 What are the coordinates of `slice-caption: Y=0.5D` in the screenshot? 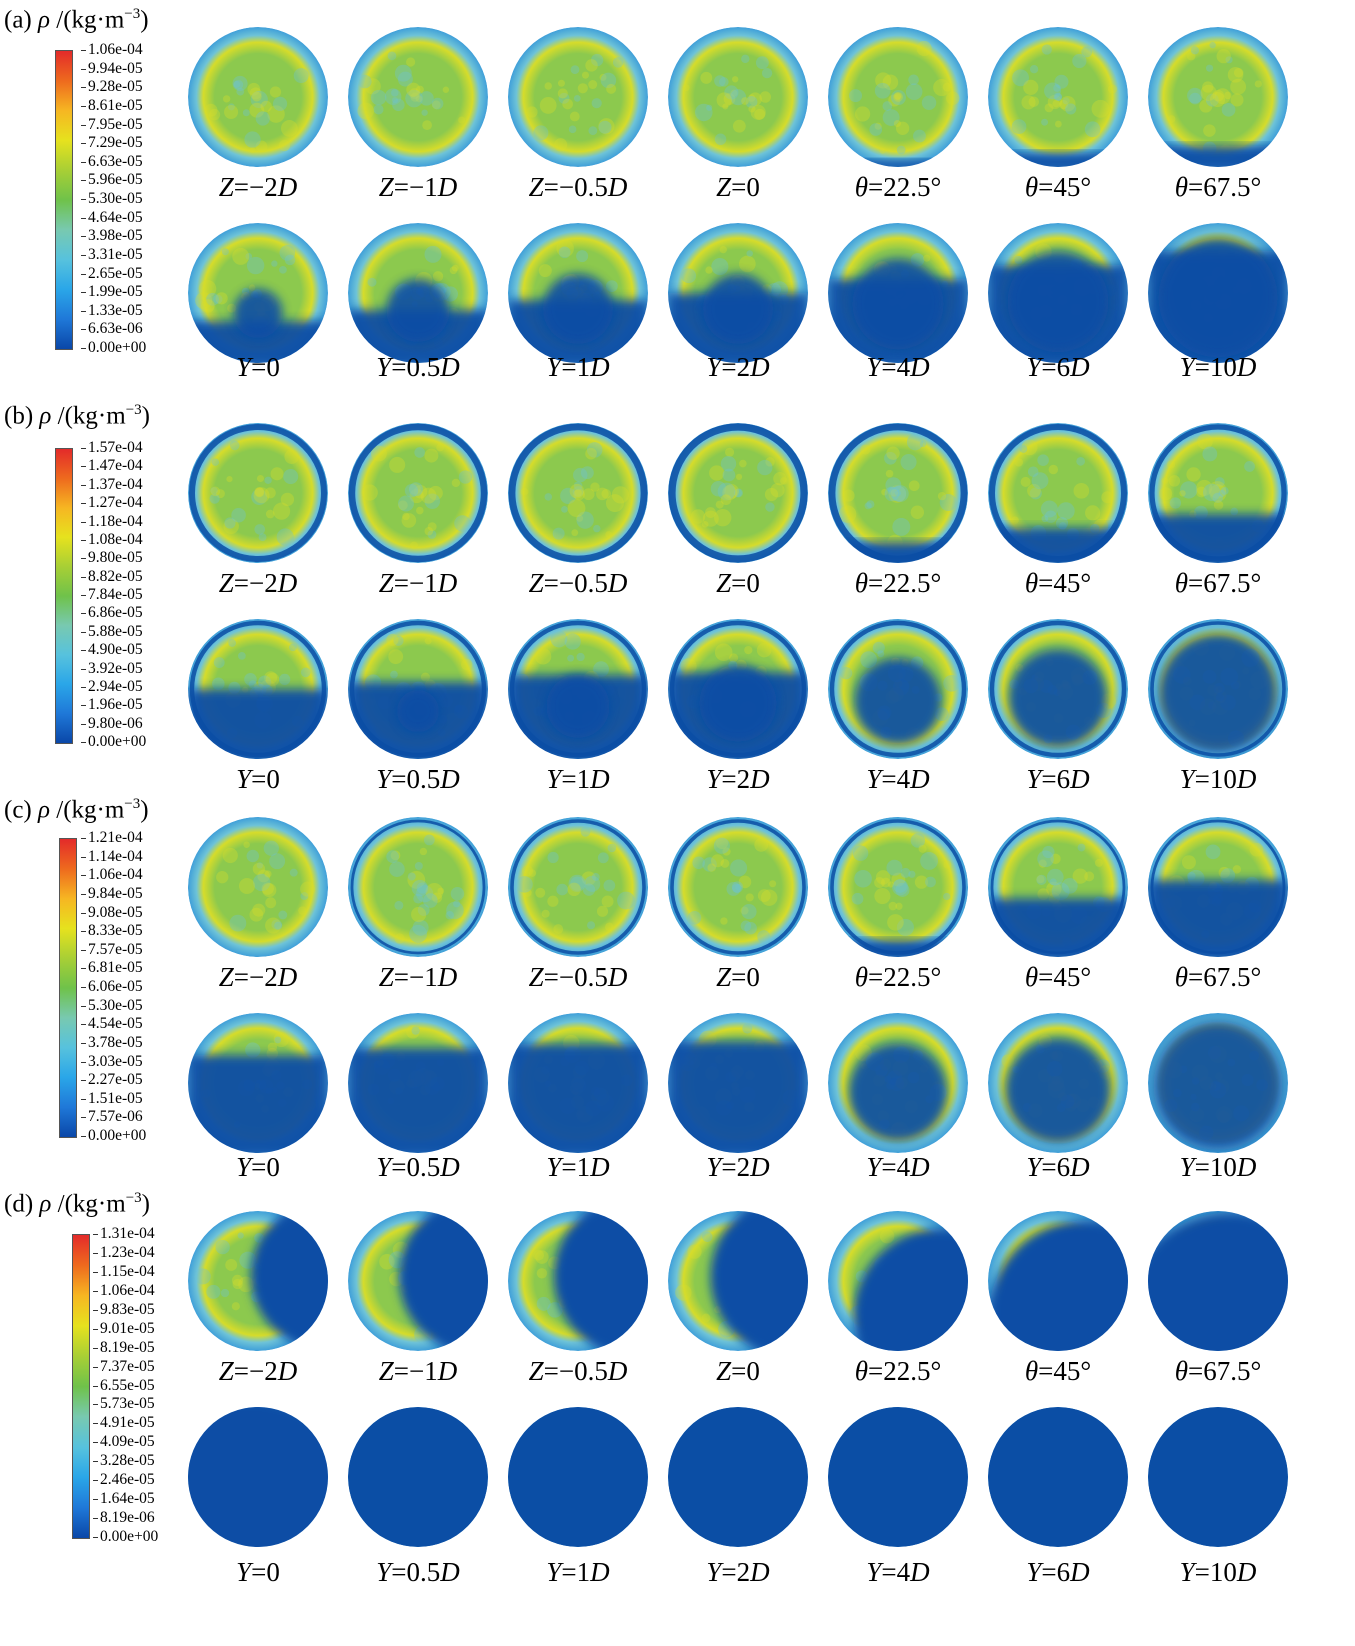 It's located at (418, 779).